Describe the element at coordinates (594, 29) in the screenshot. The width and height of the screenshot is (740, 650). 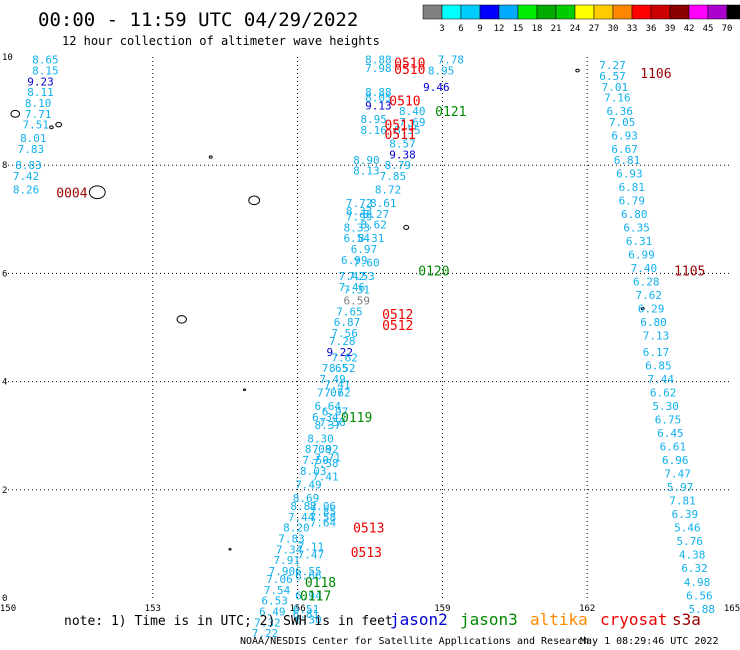
I see `color-scale-tick-label: 27` at that location.